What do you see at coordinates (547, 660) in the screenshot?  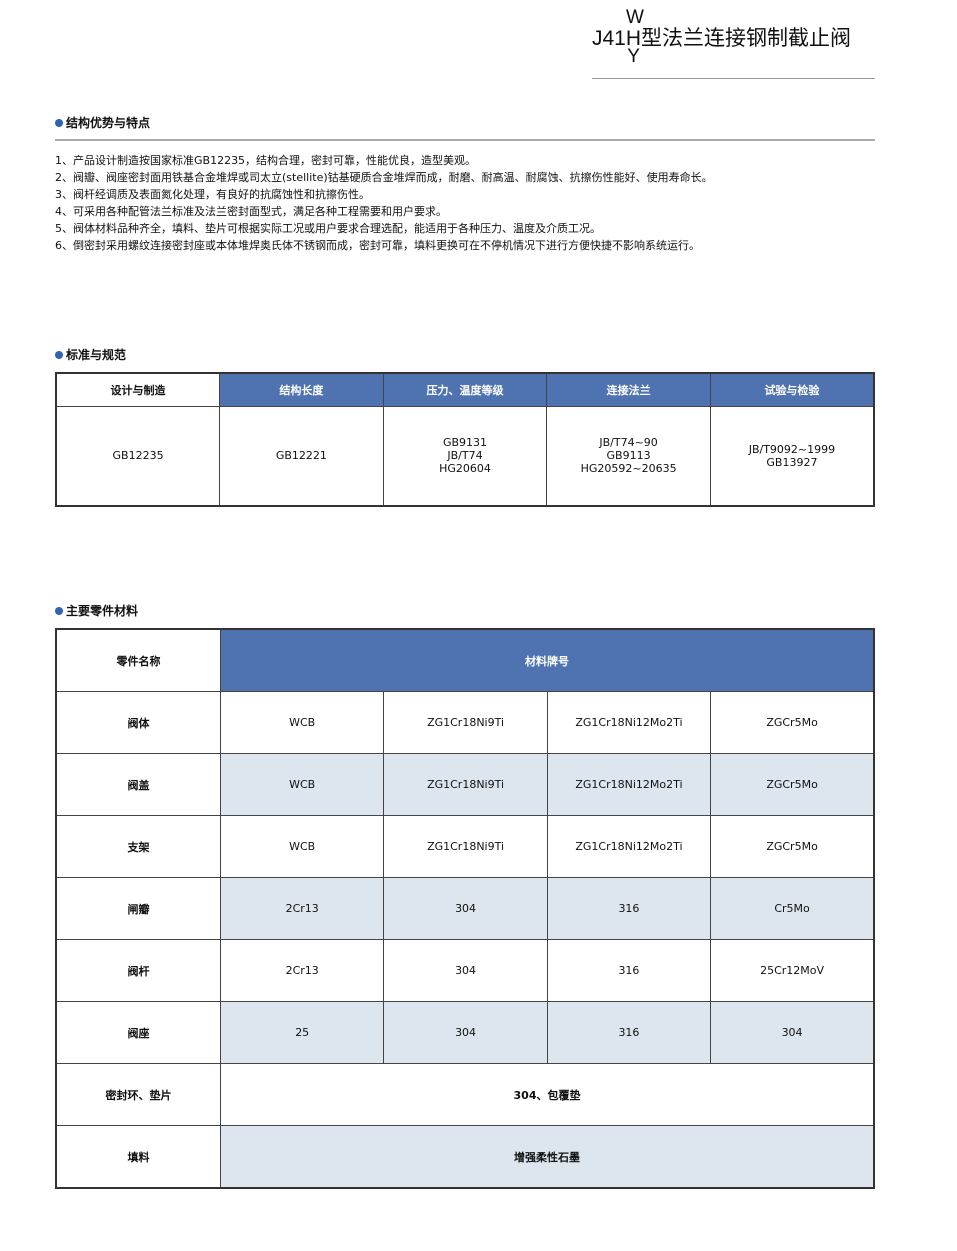 I see `col-material-header: 材料牌号` at bounding box center [547, 660].